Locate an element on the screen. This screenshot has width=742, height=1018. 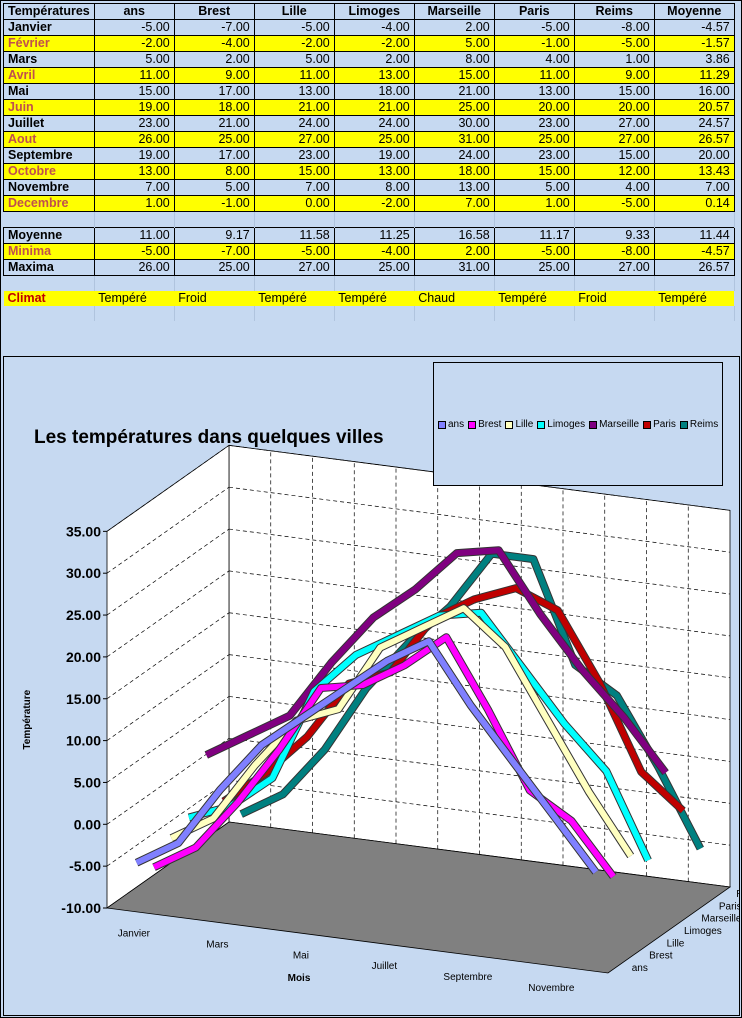
legend-entry: Brest is located at coordinates (484, 424).